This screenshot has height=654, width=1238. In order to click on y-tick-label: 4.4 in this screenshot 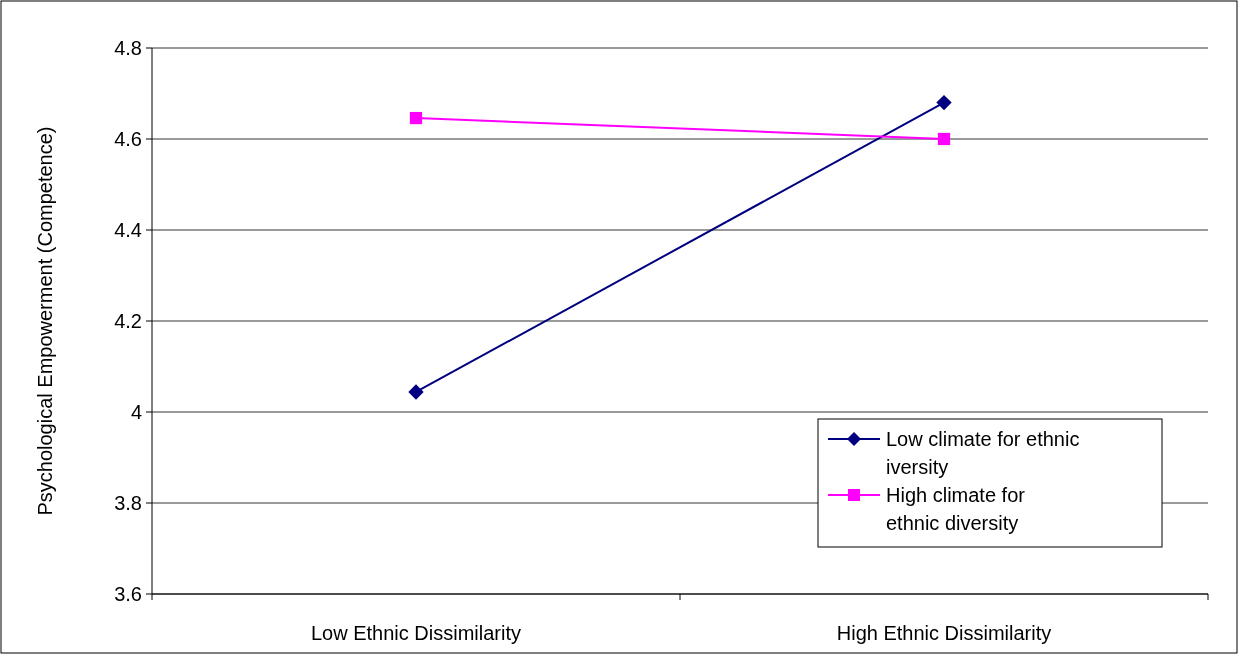, I will do `click(128, 230)`.